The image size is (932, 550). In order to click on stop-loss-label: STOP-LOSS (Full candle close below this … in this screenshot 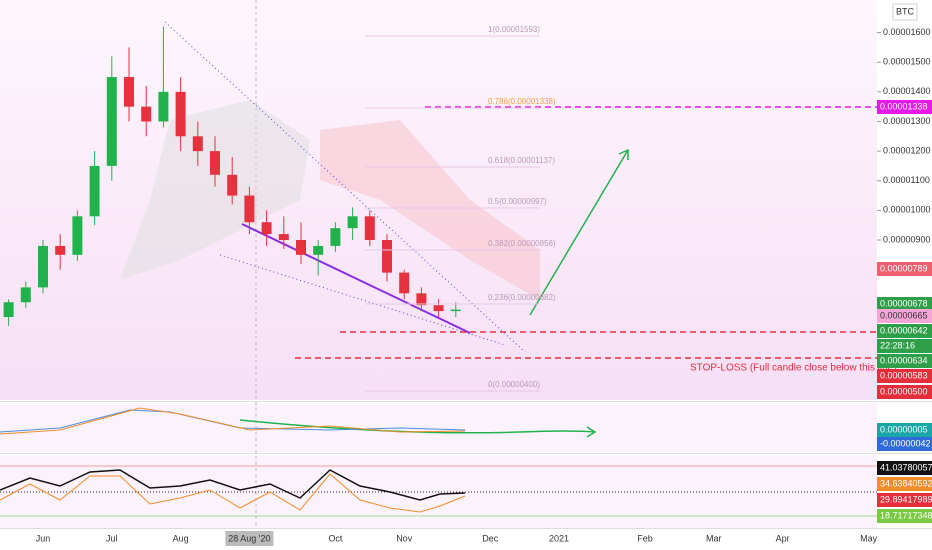, I will do `click(793, 368)`.